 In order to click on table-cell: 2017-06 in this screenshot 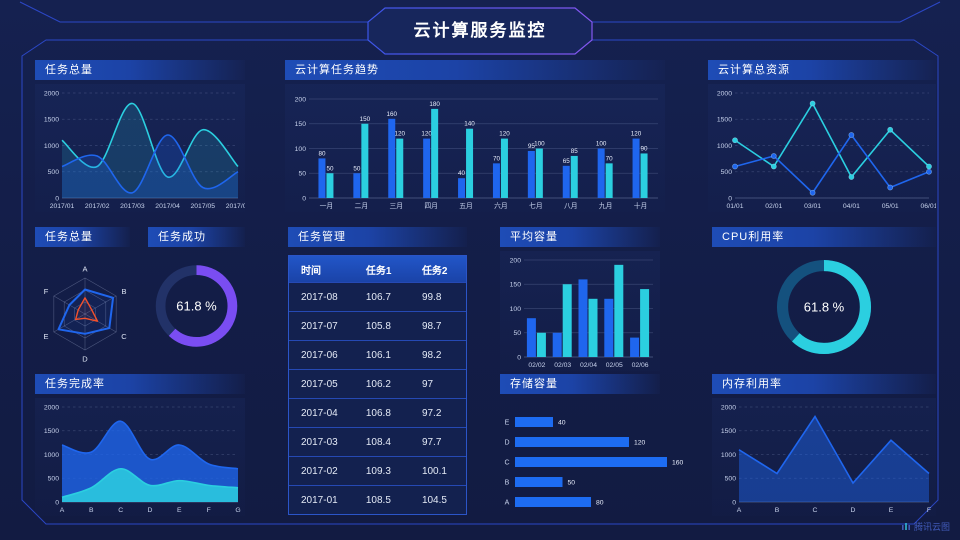, I will do `click(319, 355)`.